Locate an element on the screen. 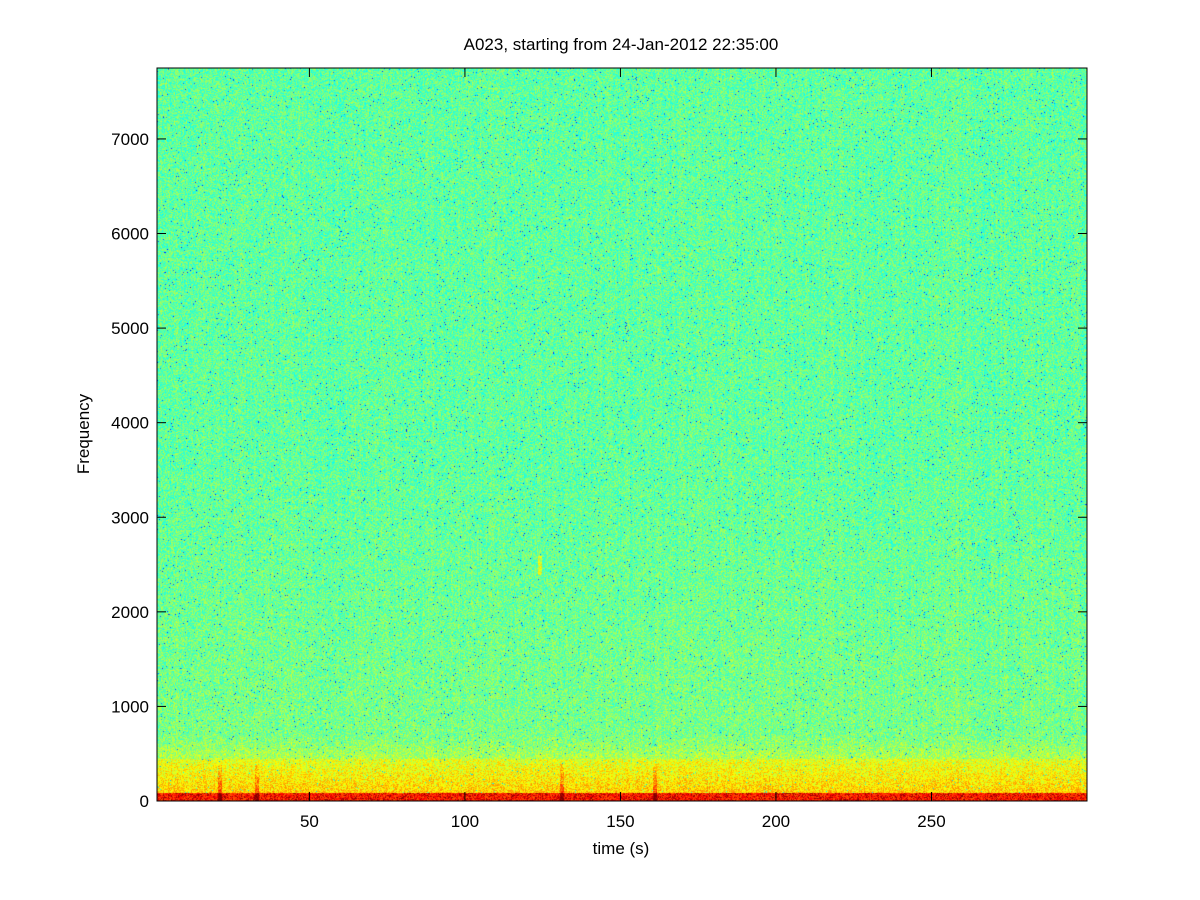  x-axis-label: time (s) is located at coordinates (621, 848).